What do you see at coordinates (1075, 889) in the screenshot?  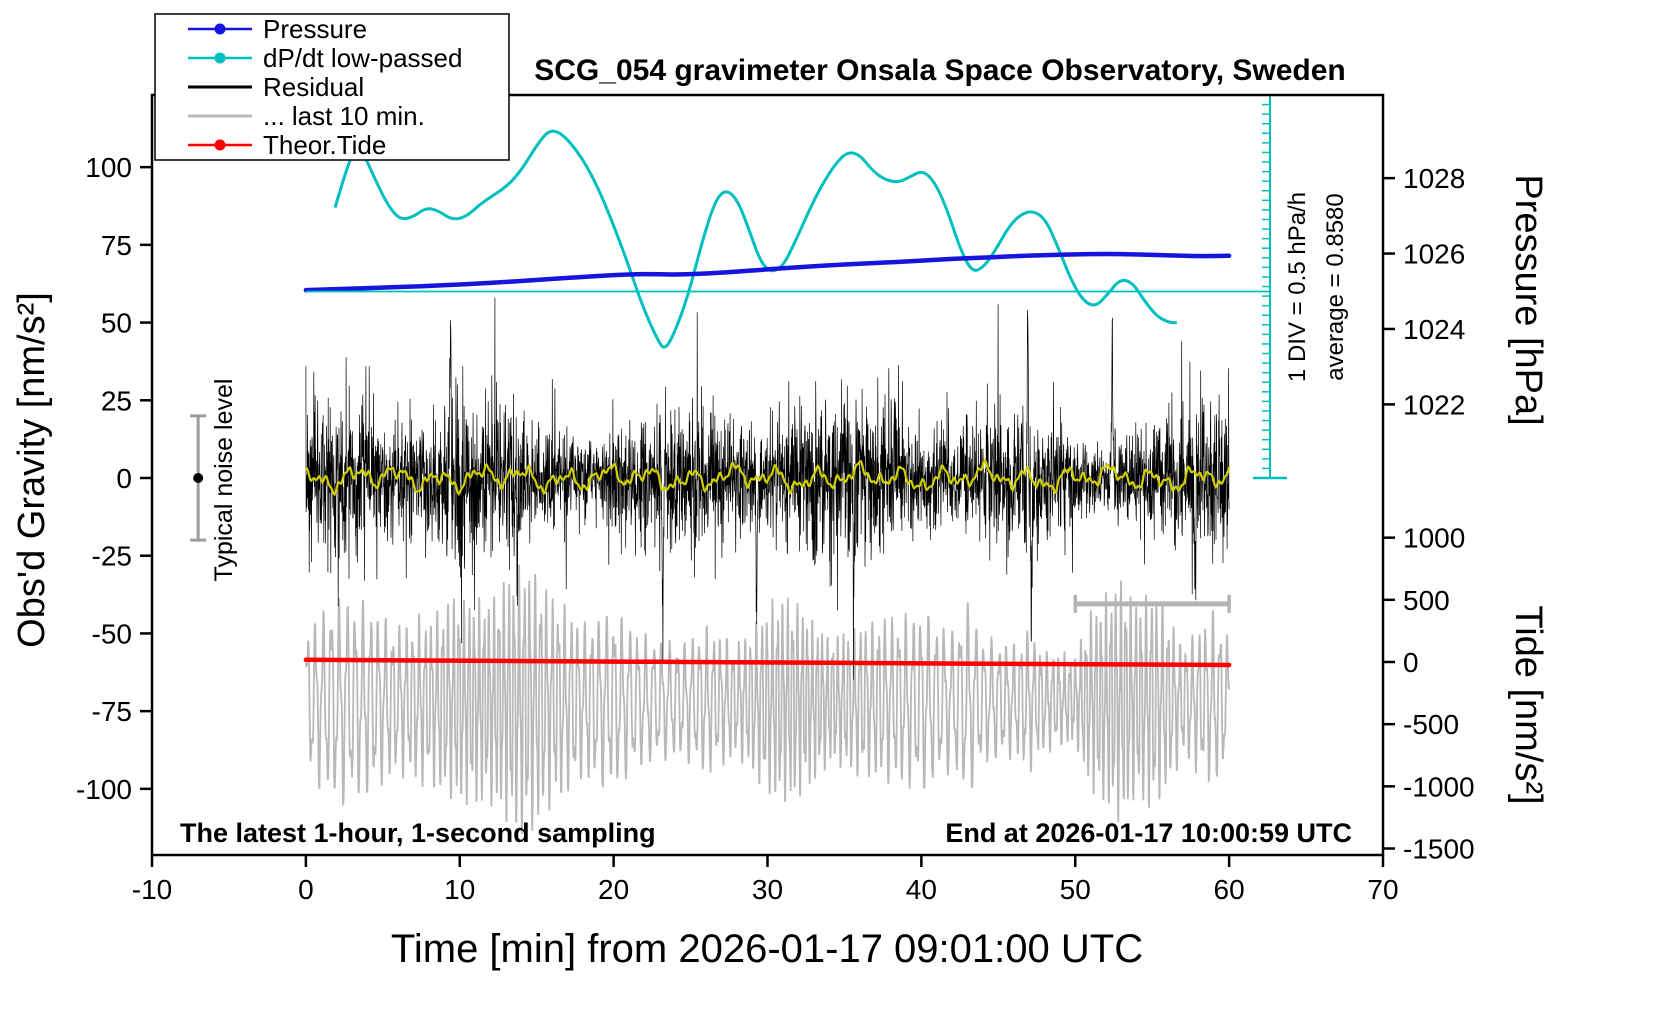 I see `x-tick-label: 50` at bounding box center [1075, 889].